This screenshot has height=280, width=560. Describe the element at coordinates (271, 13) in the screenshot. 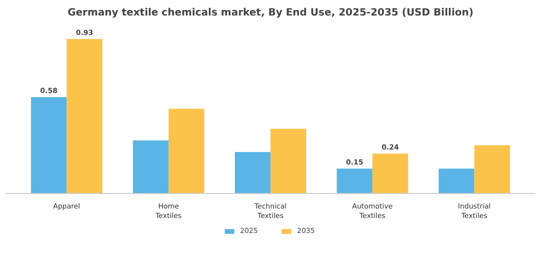

I see `chart-title: Germany textile chemicals market, By End Use, 2025-2035 (USD Billion)` at that location.